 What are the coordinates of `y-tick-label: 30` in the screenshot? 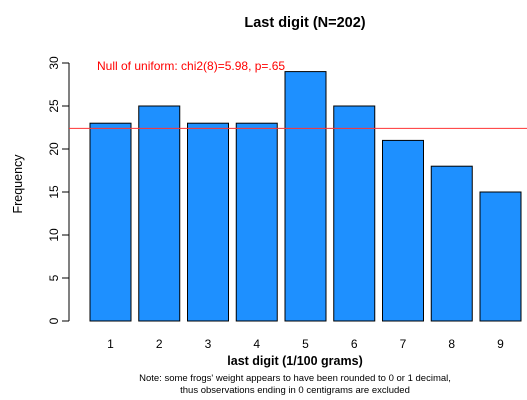 It's located at (54, 63).